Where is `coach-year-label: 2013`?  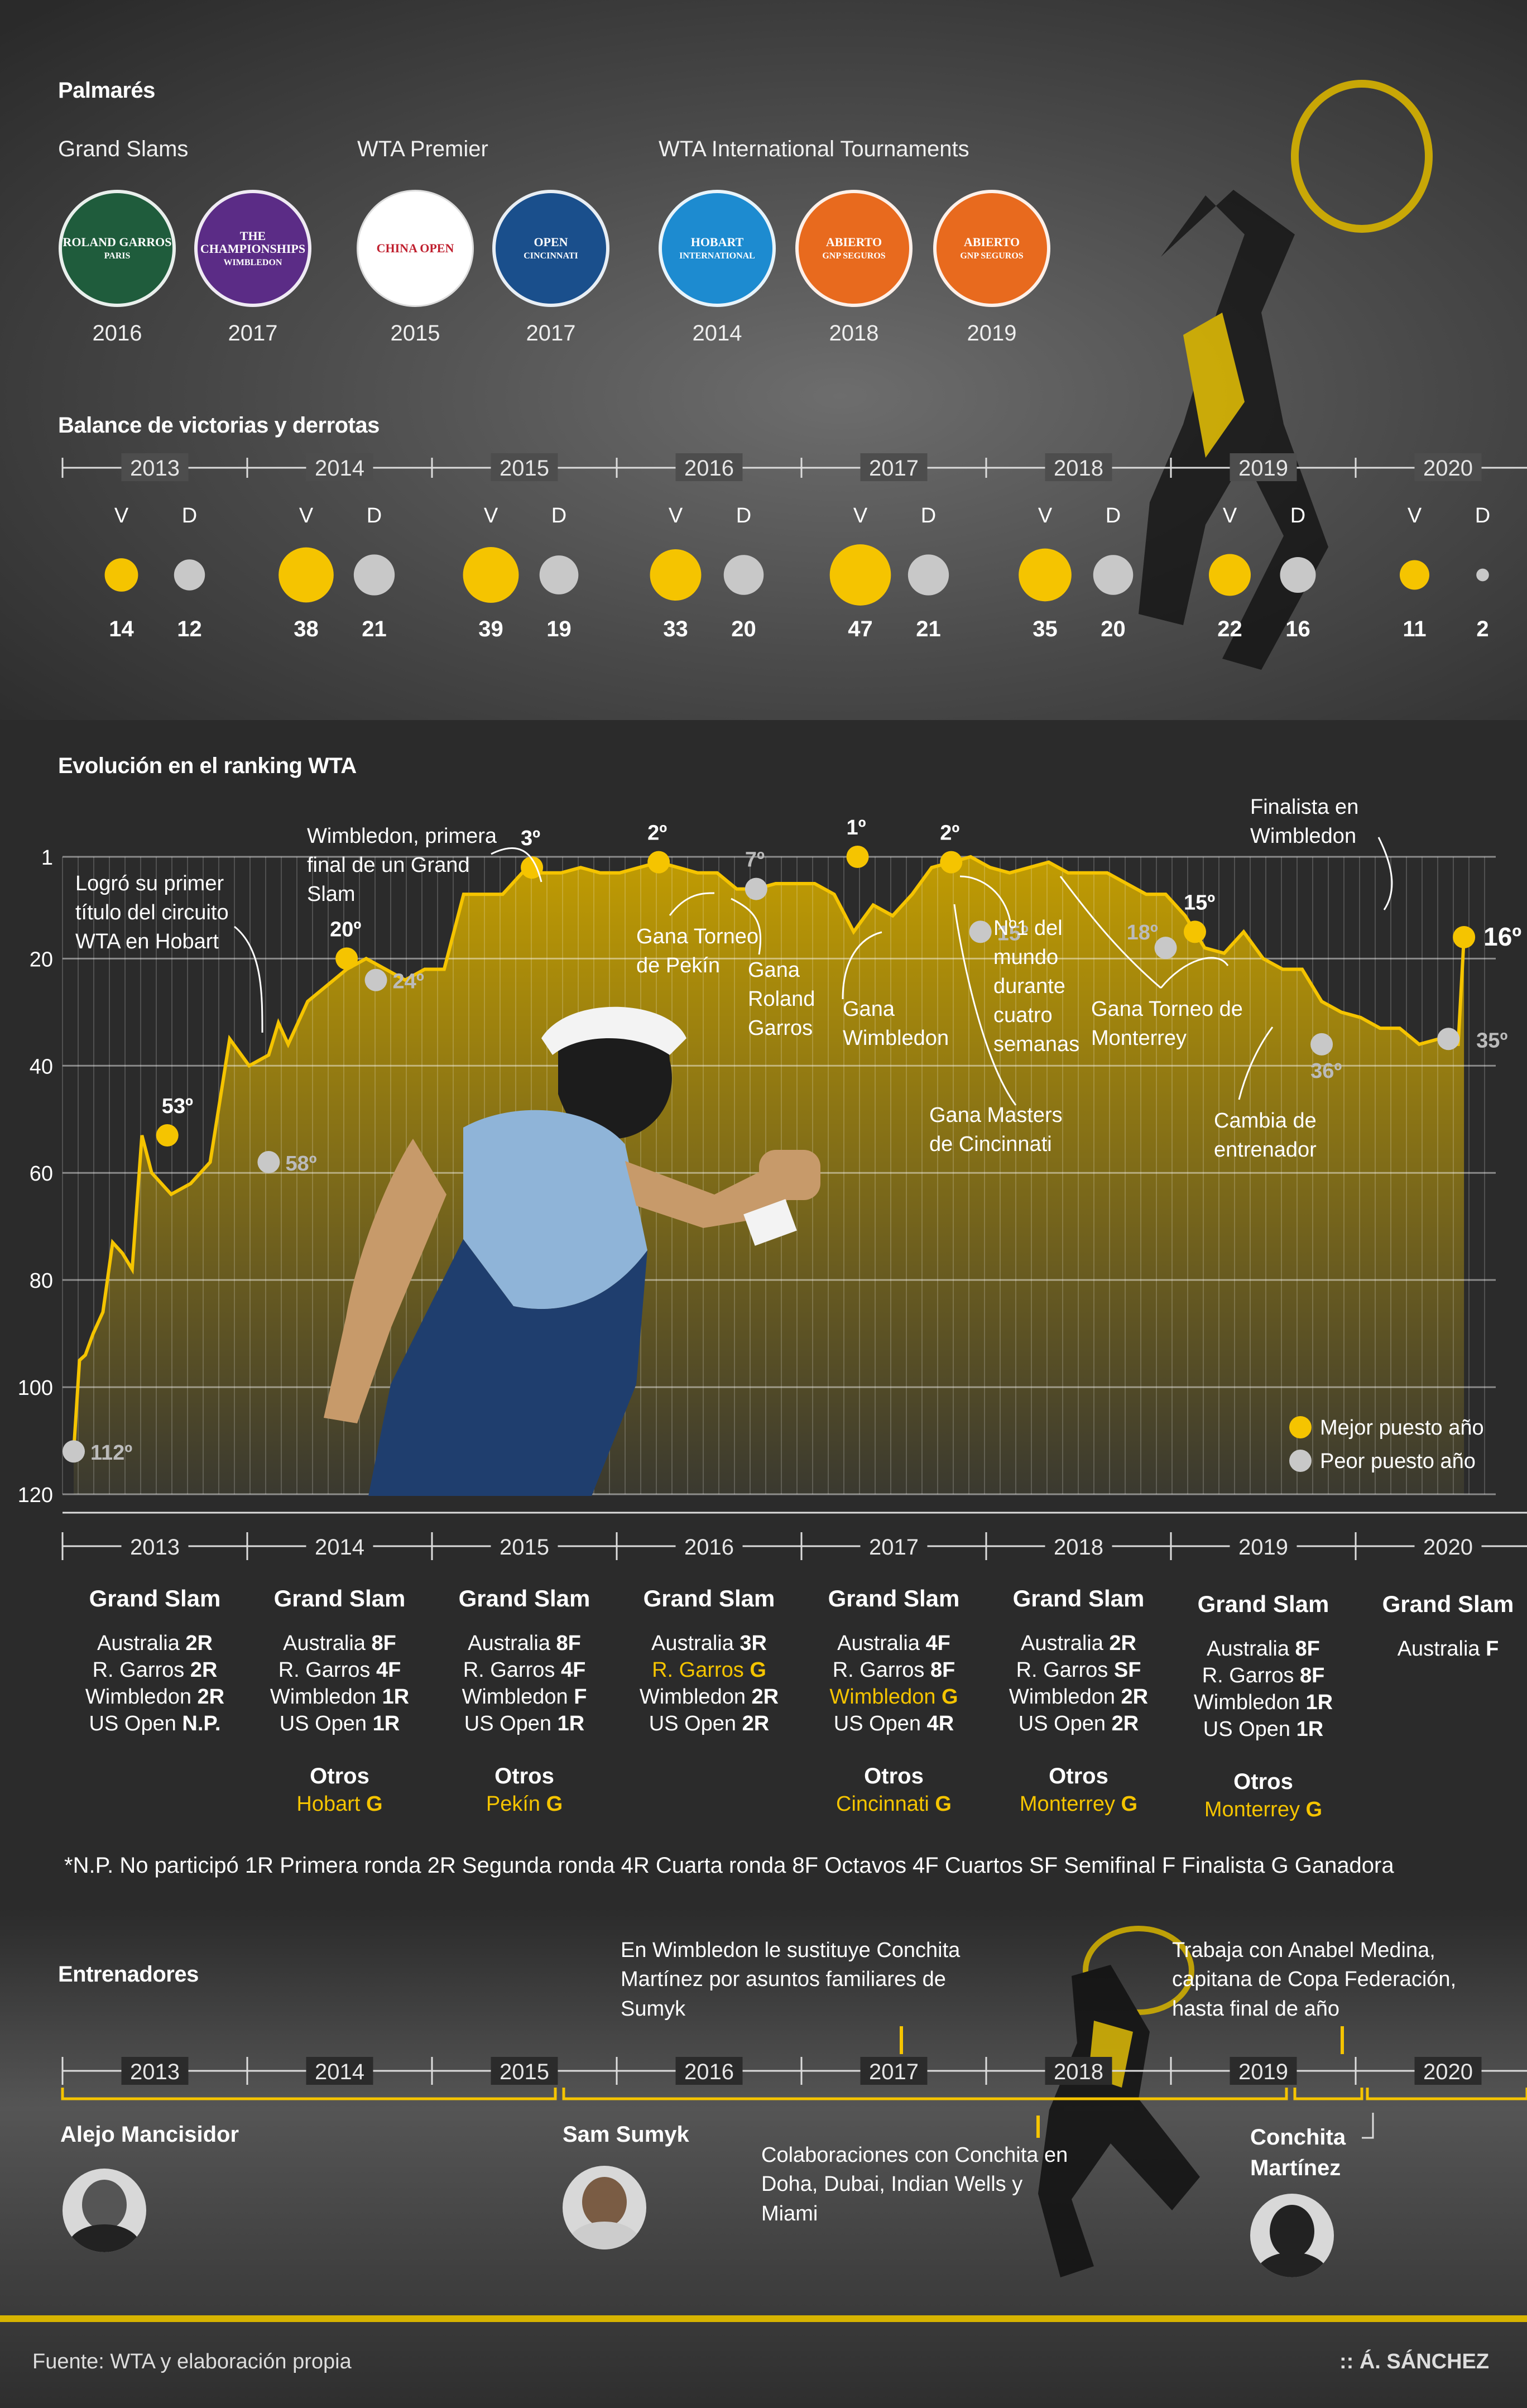
coach-year-label: 2013 is located at coordinates (155, 2072).